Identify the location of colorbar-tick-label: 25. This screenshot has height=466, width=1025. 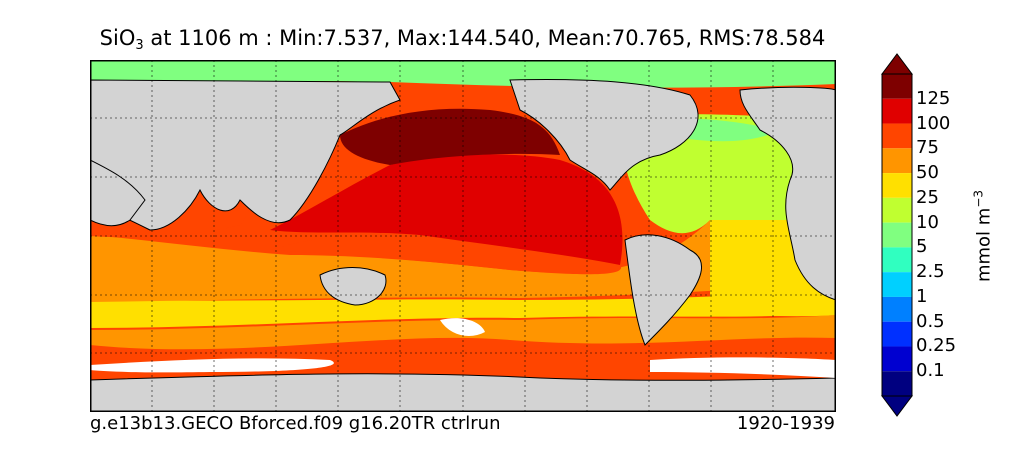
(927, 197).